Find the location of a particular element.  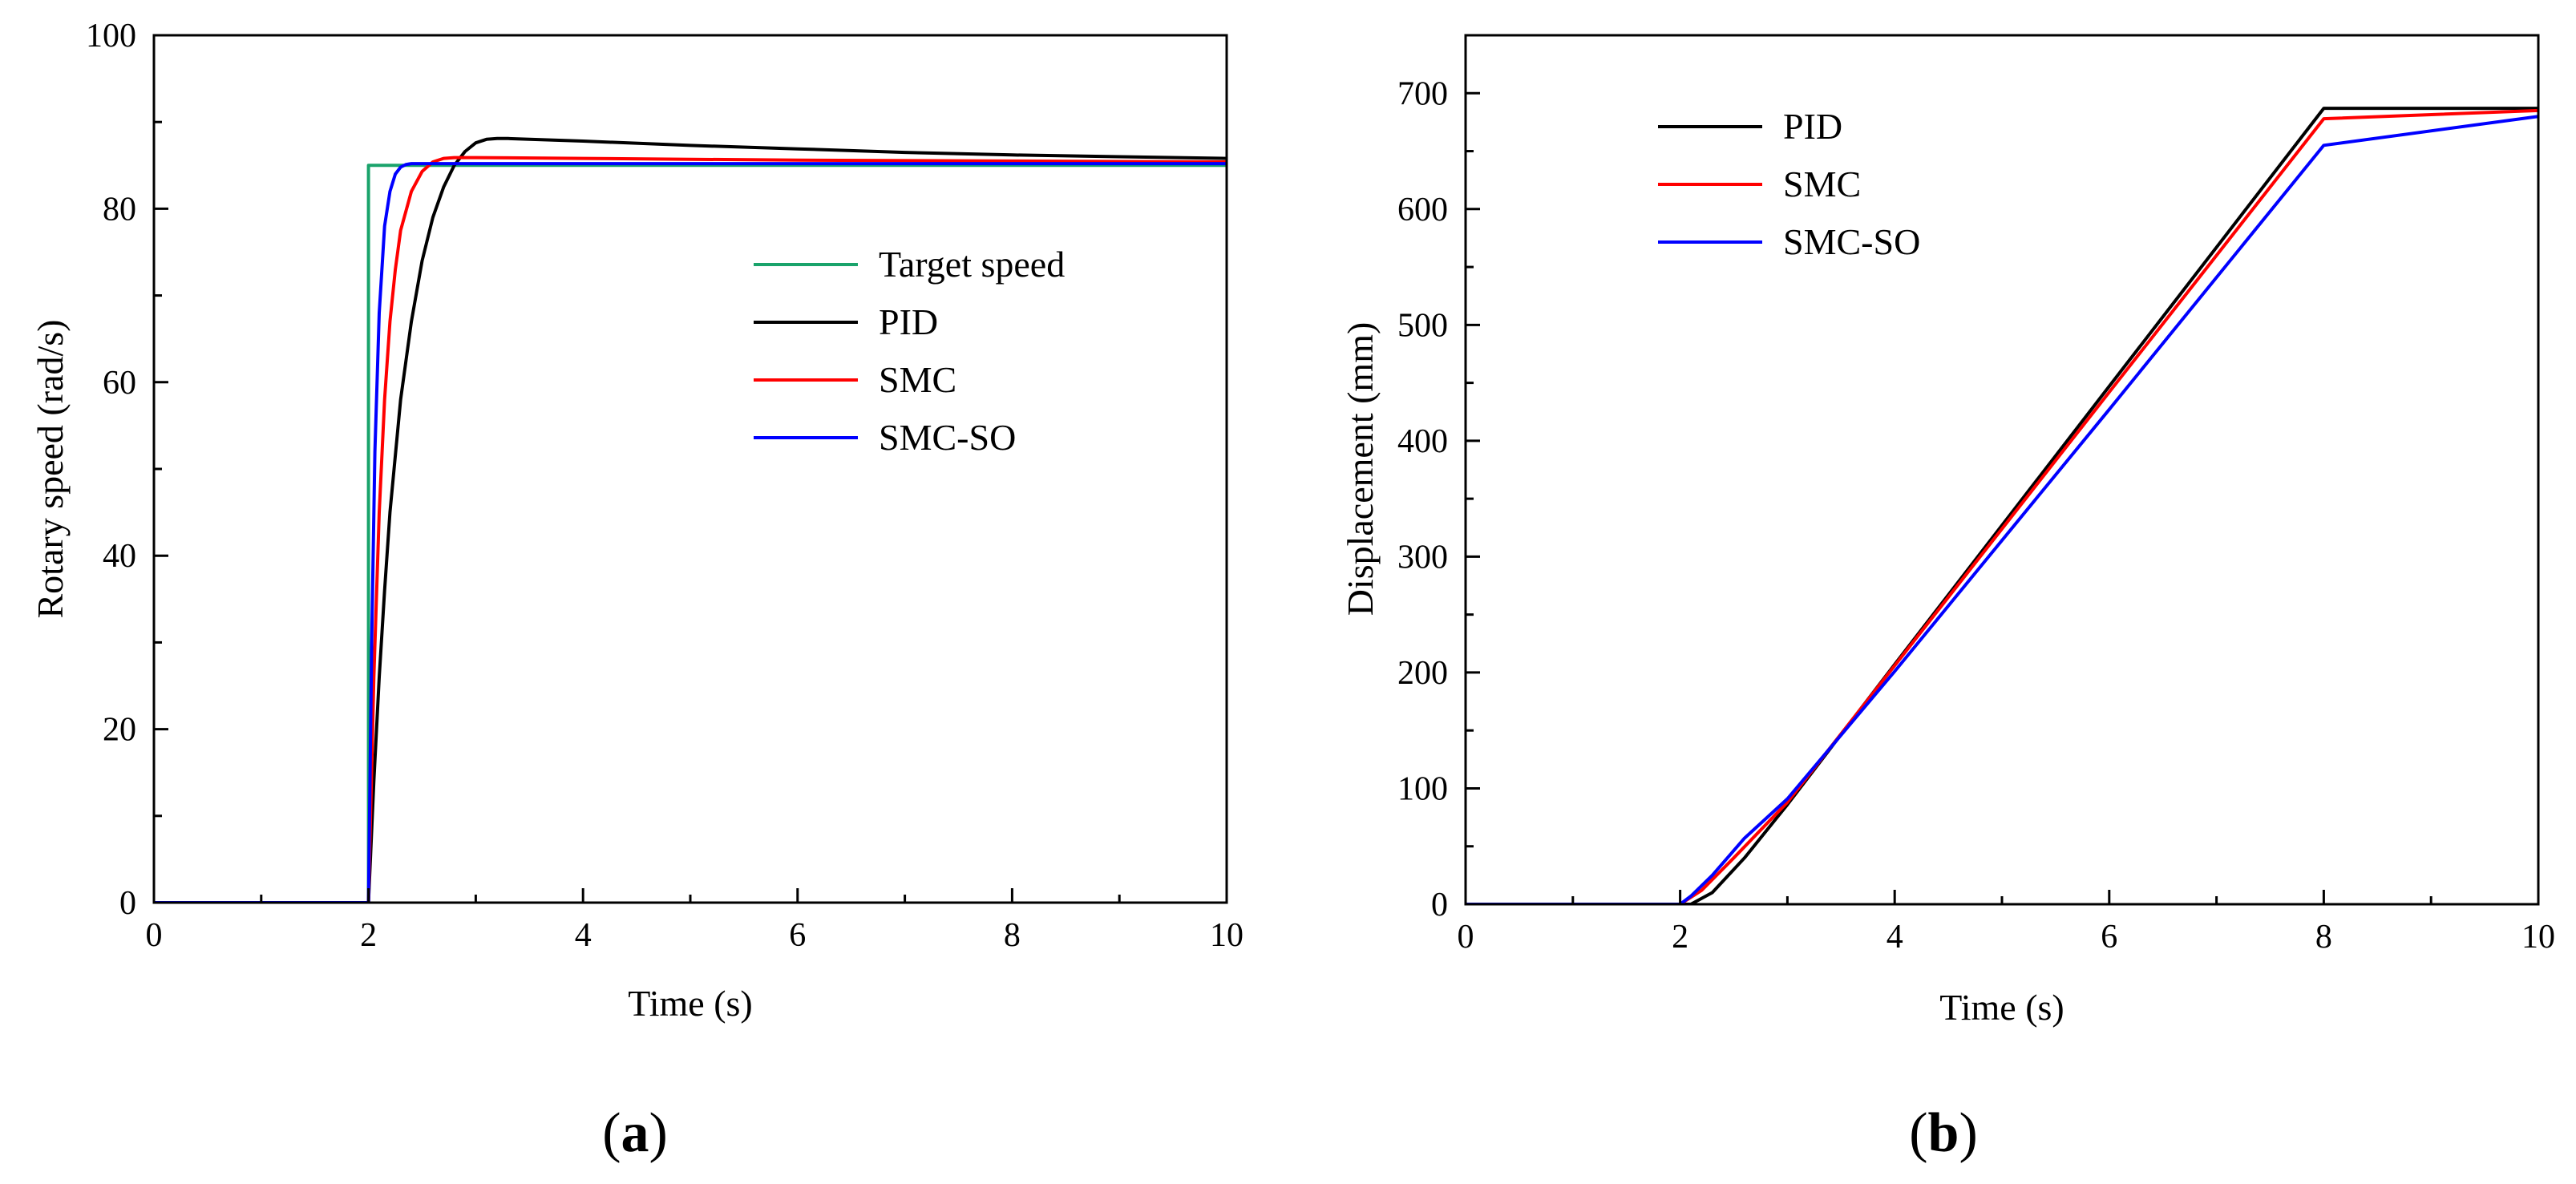

panel-b-y-tick-label: 500 is located at coordinates (1422, 325).